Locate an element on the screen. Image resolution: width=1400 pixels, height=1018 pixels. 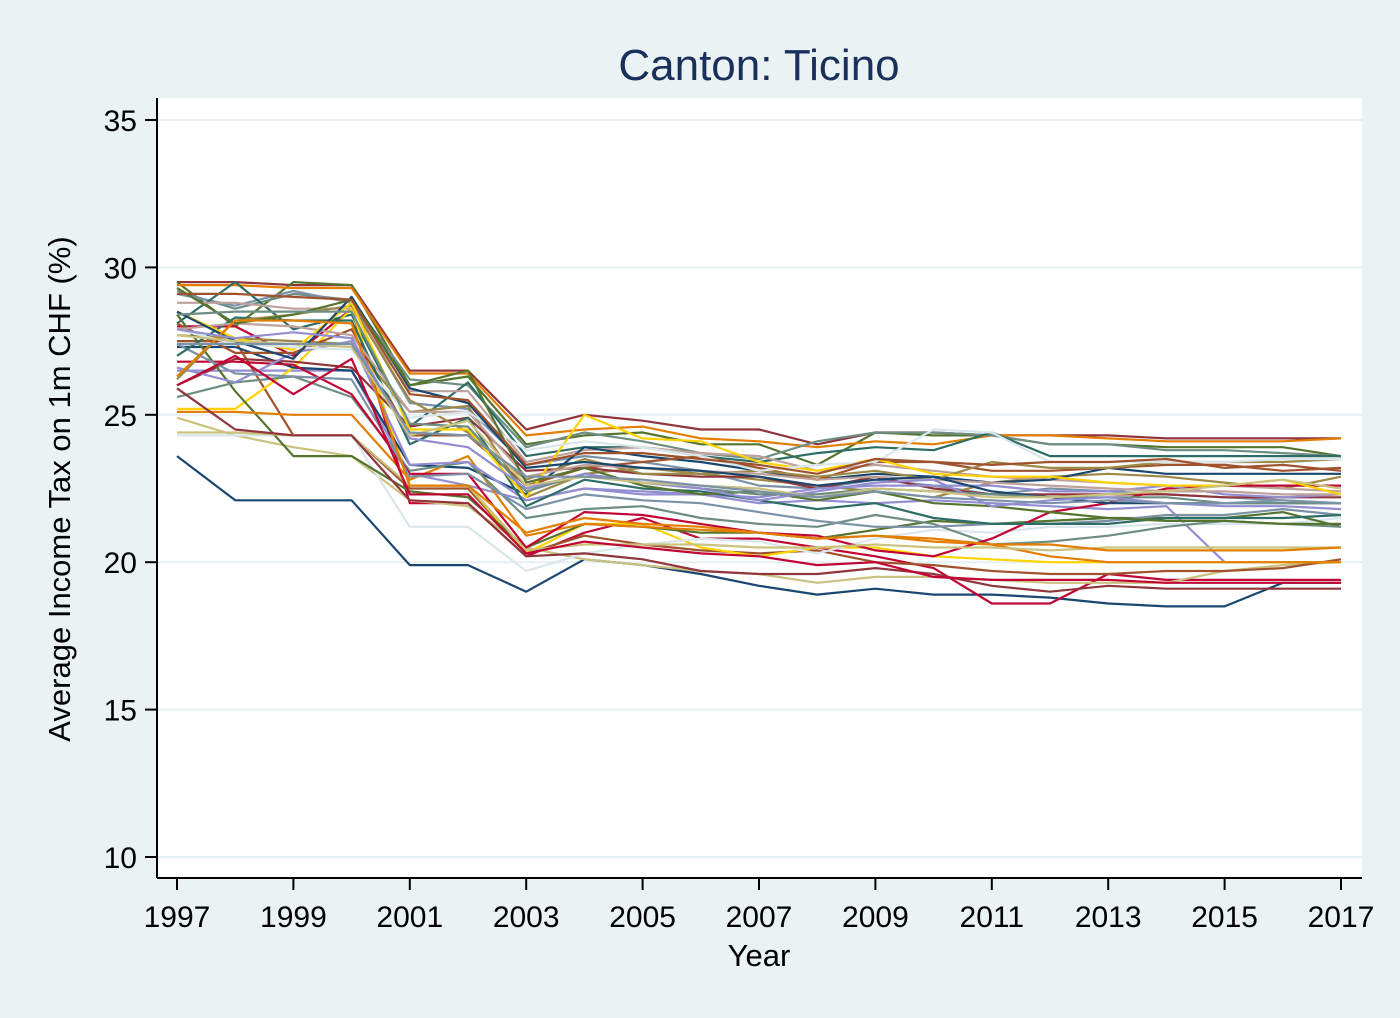
y-tick-label: 25 is located at coordinates (120, 416).